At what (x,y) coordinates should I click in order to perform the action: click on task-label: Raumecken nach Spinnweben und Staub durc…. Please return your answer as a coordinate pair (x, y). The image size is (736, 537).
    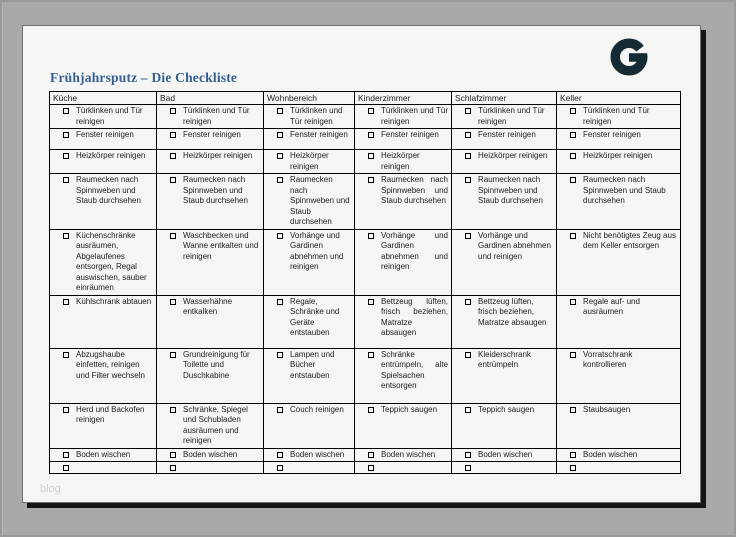
    Looking at the image, I should click on (215, 190).